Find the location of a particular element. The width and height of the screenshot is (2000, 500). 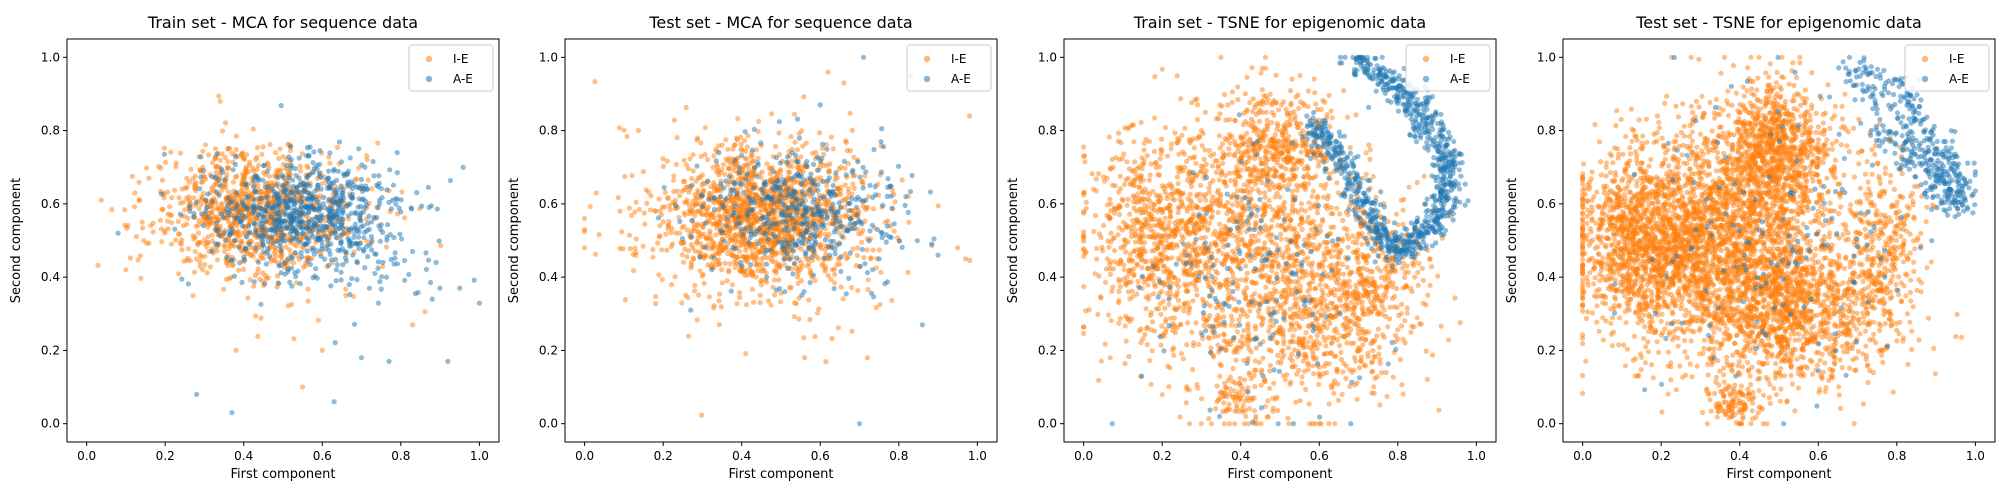

x-tick-label: 0.6 is located at coordinates (820, 456).